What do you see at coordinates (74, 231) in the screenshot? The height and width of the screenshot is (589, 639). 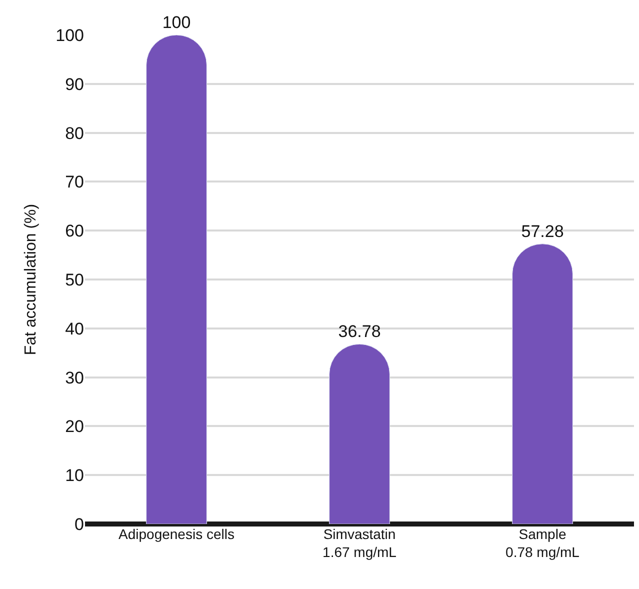 I see `y-tick-label: 60` at bounding box center [74, 231].